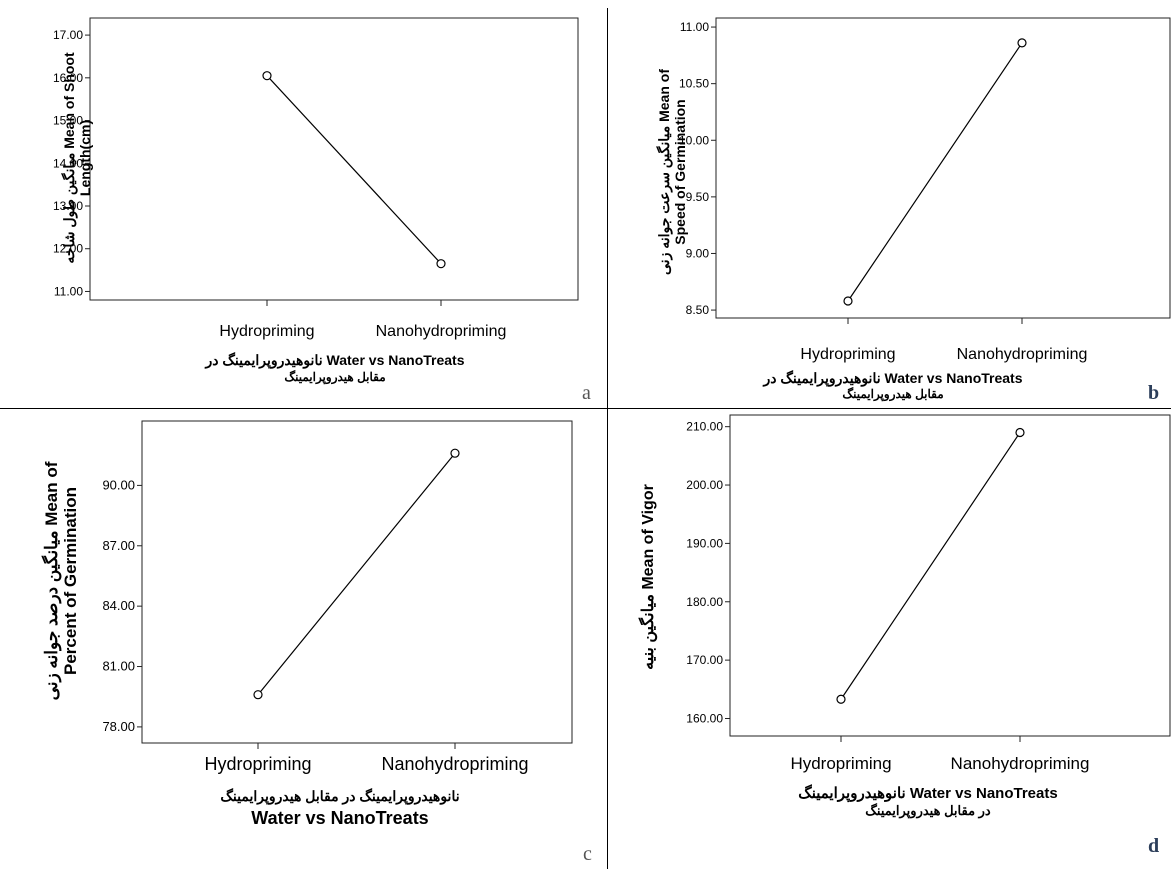 This screenshot has height=869, width=1171. What do you see at coordinates (68, 121) in the screenshot?
I see `y-tick-label: 15.00` at bounding box center [68, 121].